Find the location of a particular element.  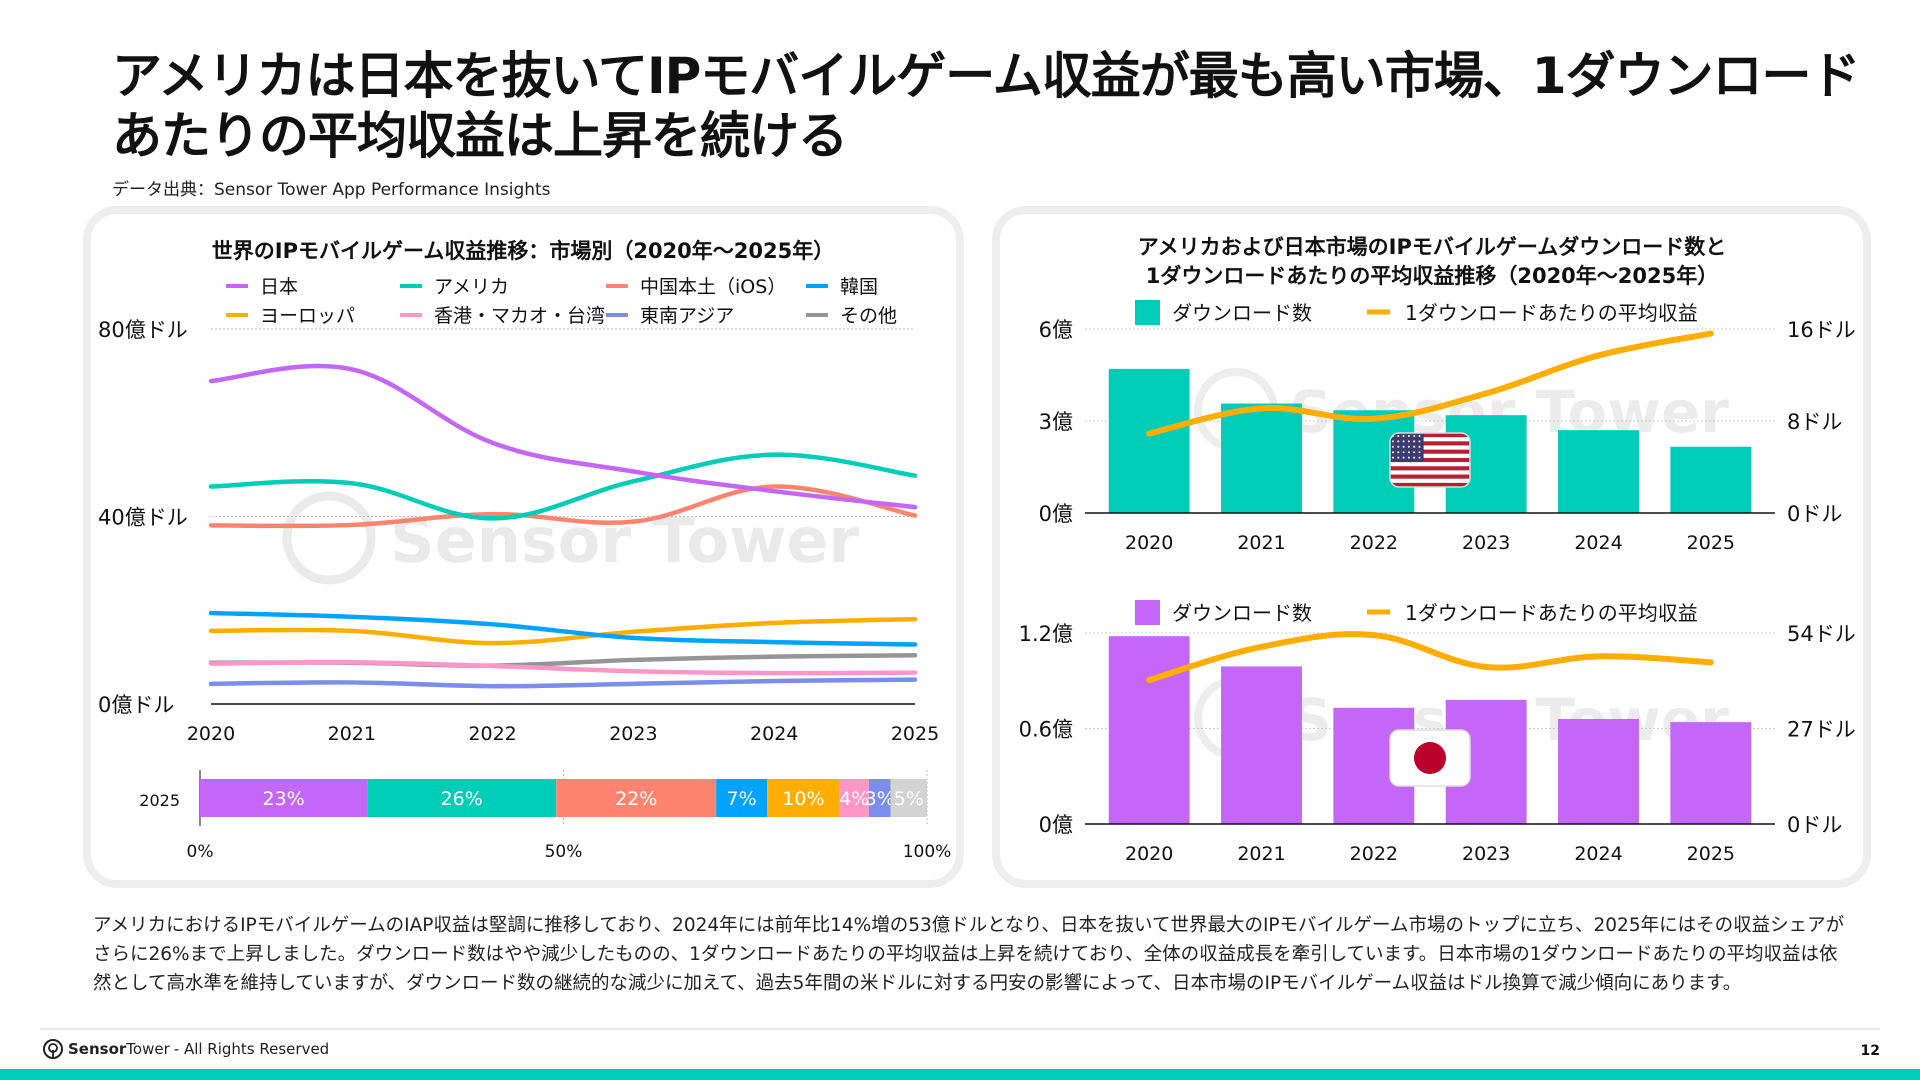

series-line-japan is located at coordinates (563, 436).